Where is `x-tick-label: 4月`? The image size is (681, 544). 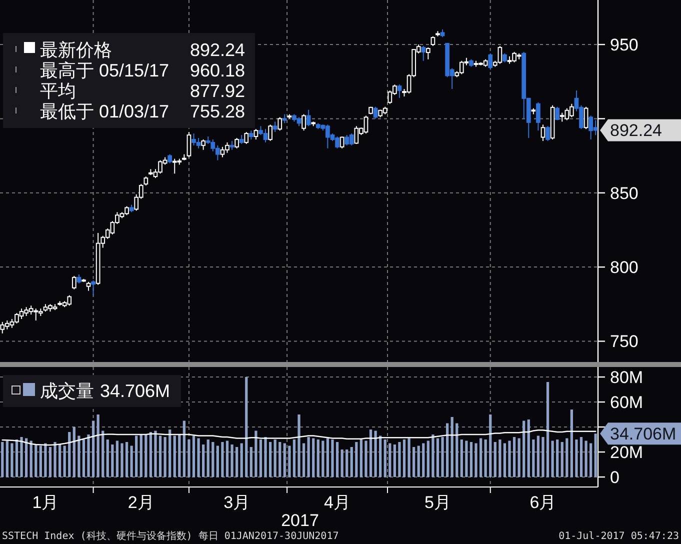 x-tick-label: 4月 is located at coordinates (337, 502).